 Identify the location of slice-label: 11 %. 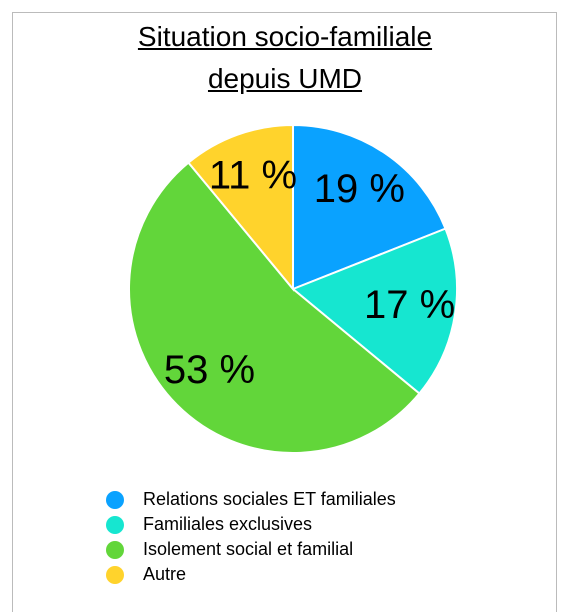
(253, 175).